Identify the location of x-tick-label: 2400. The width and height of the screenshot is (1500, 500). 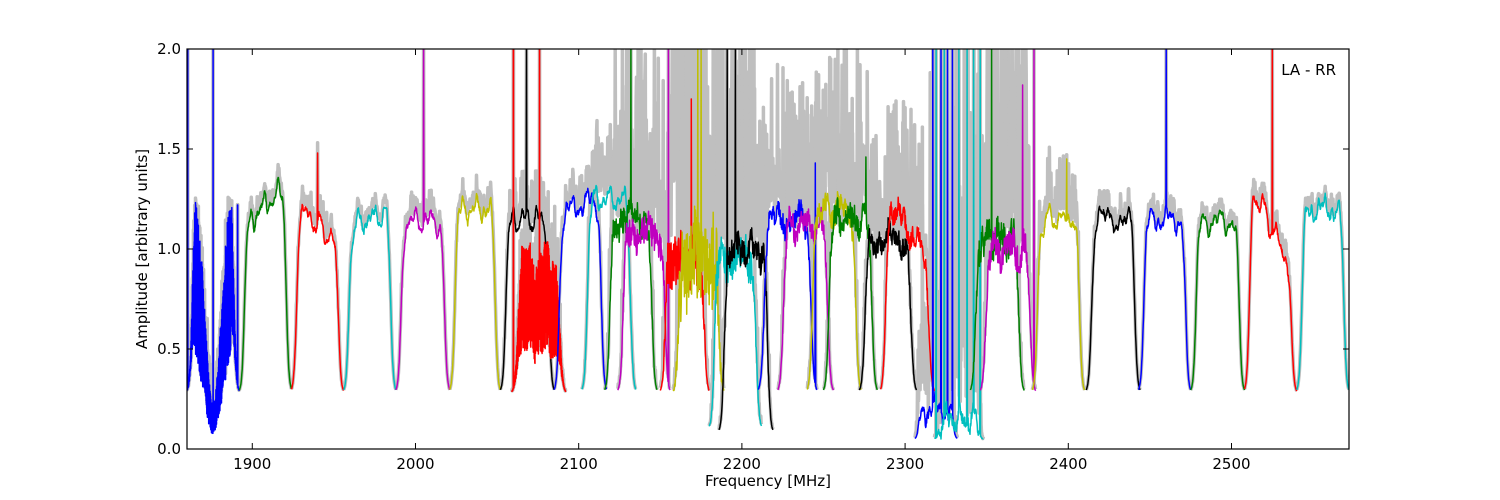
(1068, 464).